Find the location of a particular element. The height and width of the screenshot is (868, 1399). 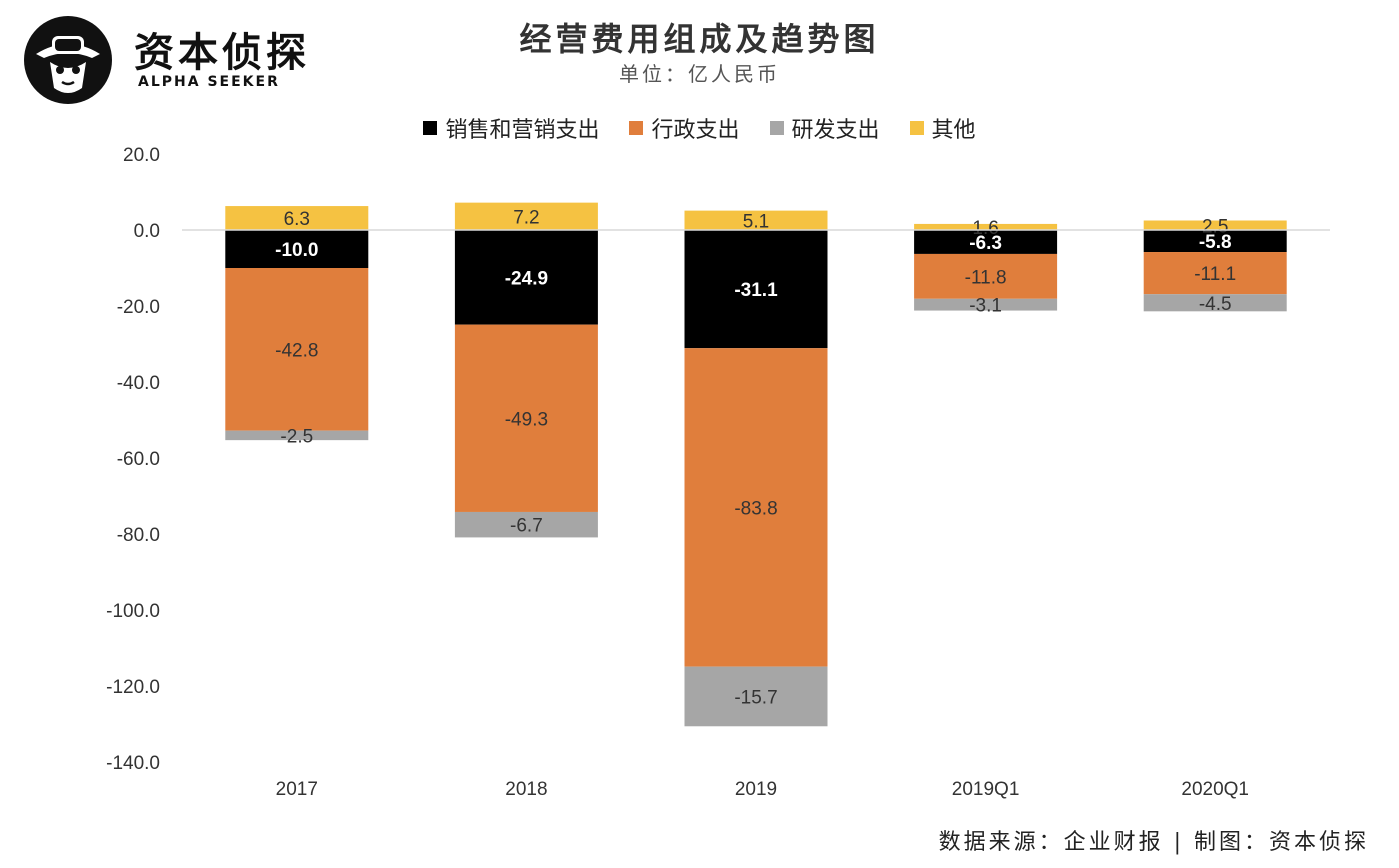

legend-swatch-other is located at coordinates (916, 128).